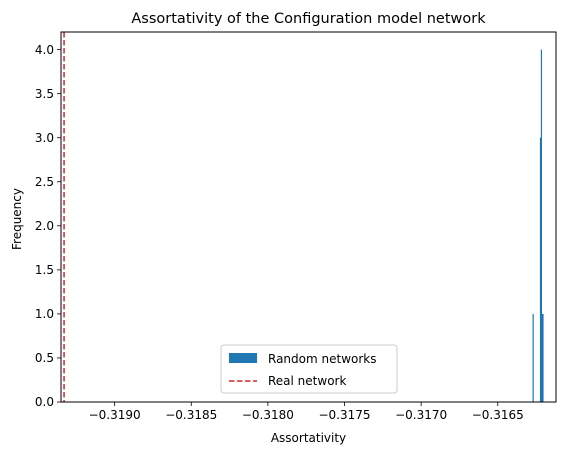  What do you see at coordinates (538, 225) in the screenshot?
I see `histogram-bars` at bounding box center [538, 225].